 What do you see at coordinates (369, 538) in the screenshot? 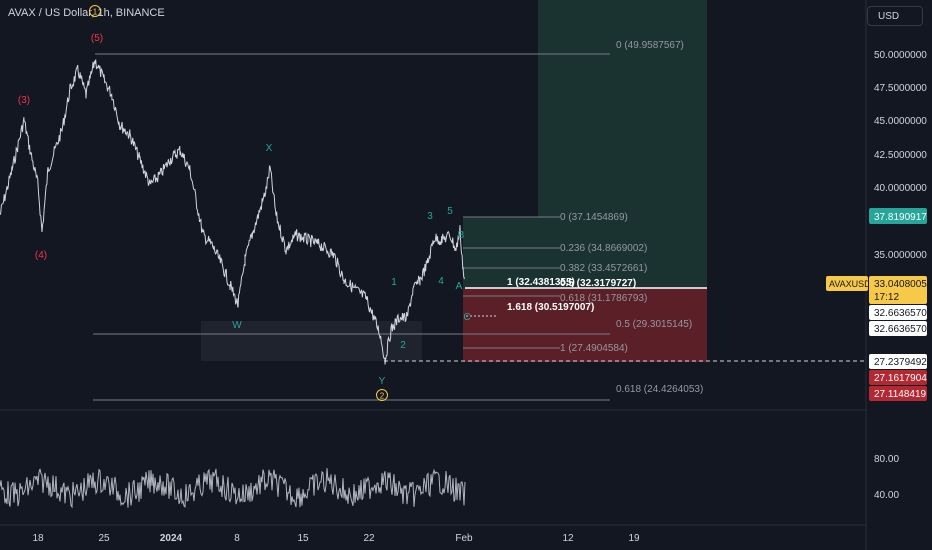
I see `time-tick-22: 22` at bounding box center [369, 538].